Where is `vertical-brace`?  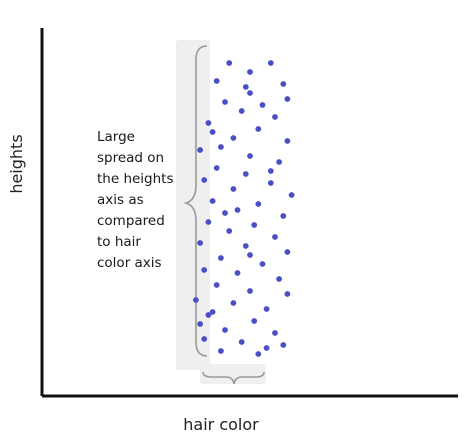 vertical-brace is located at coordinates (195, 201).